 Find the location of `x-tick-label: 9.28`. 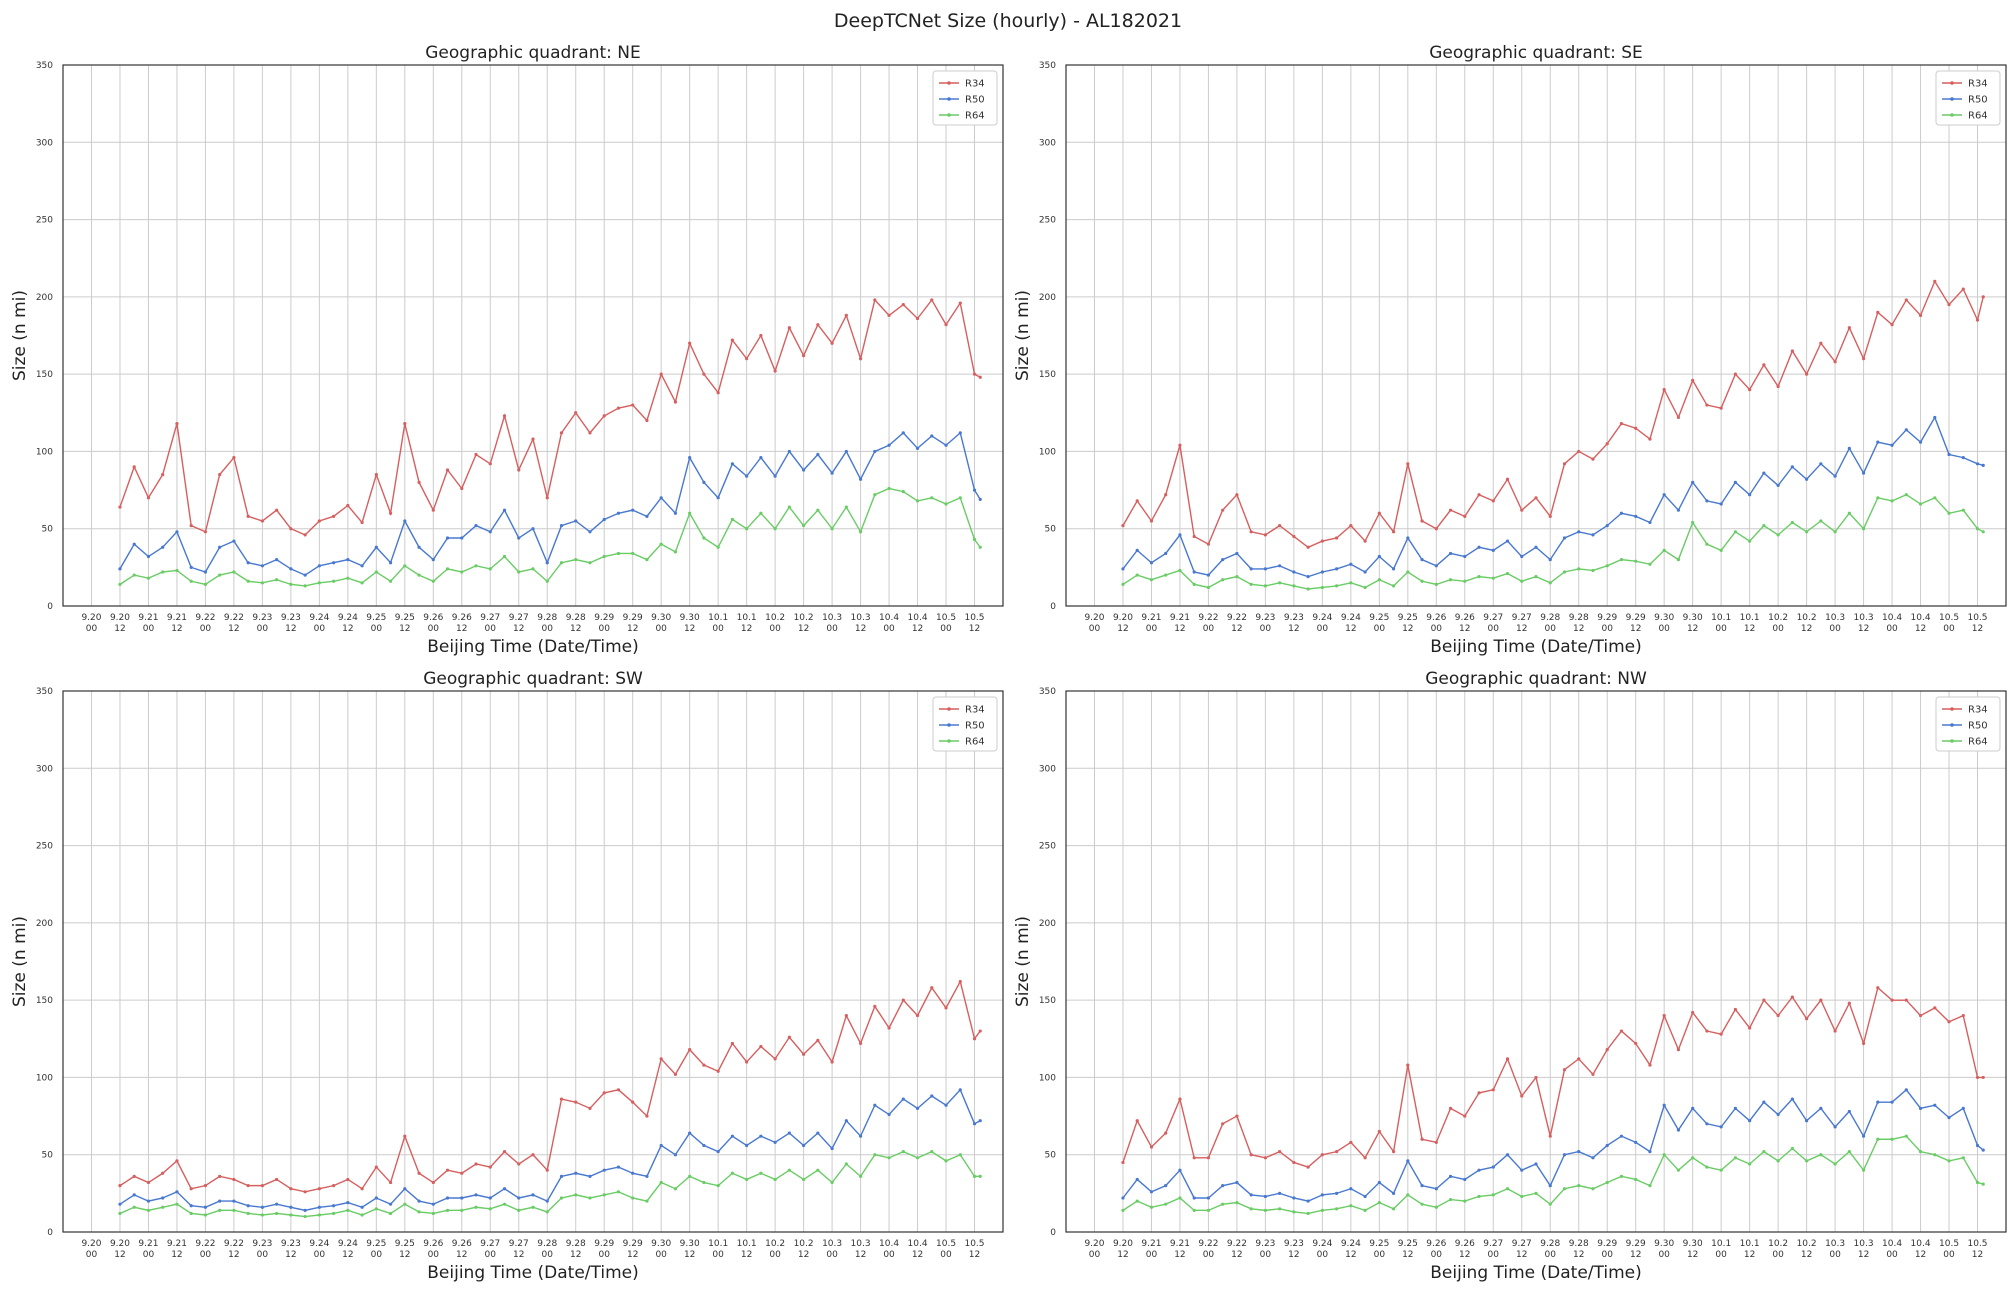

x-tick-label: 9.28 is located at coordinates (1550, 618).